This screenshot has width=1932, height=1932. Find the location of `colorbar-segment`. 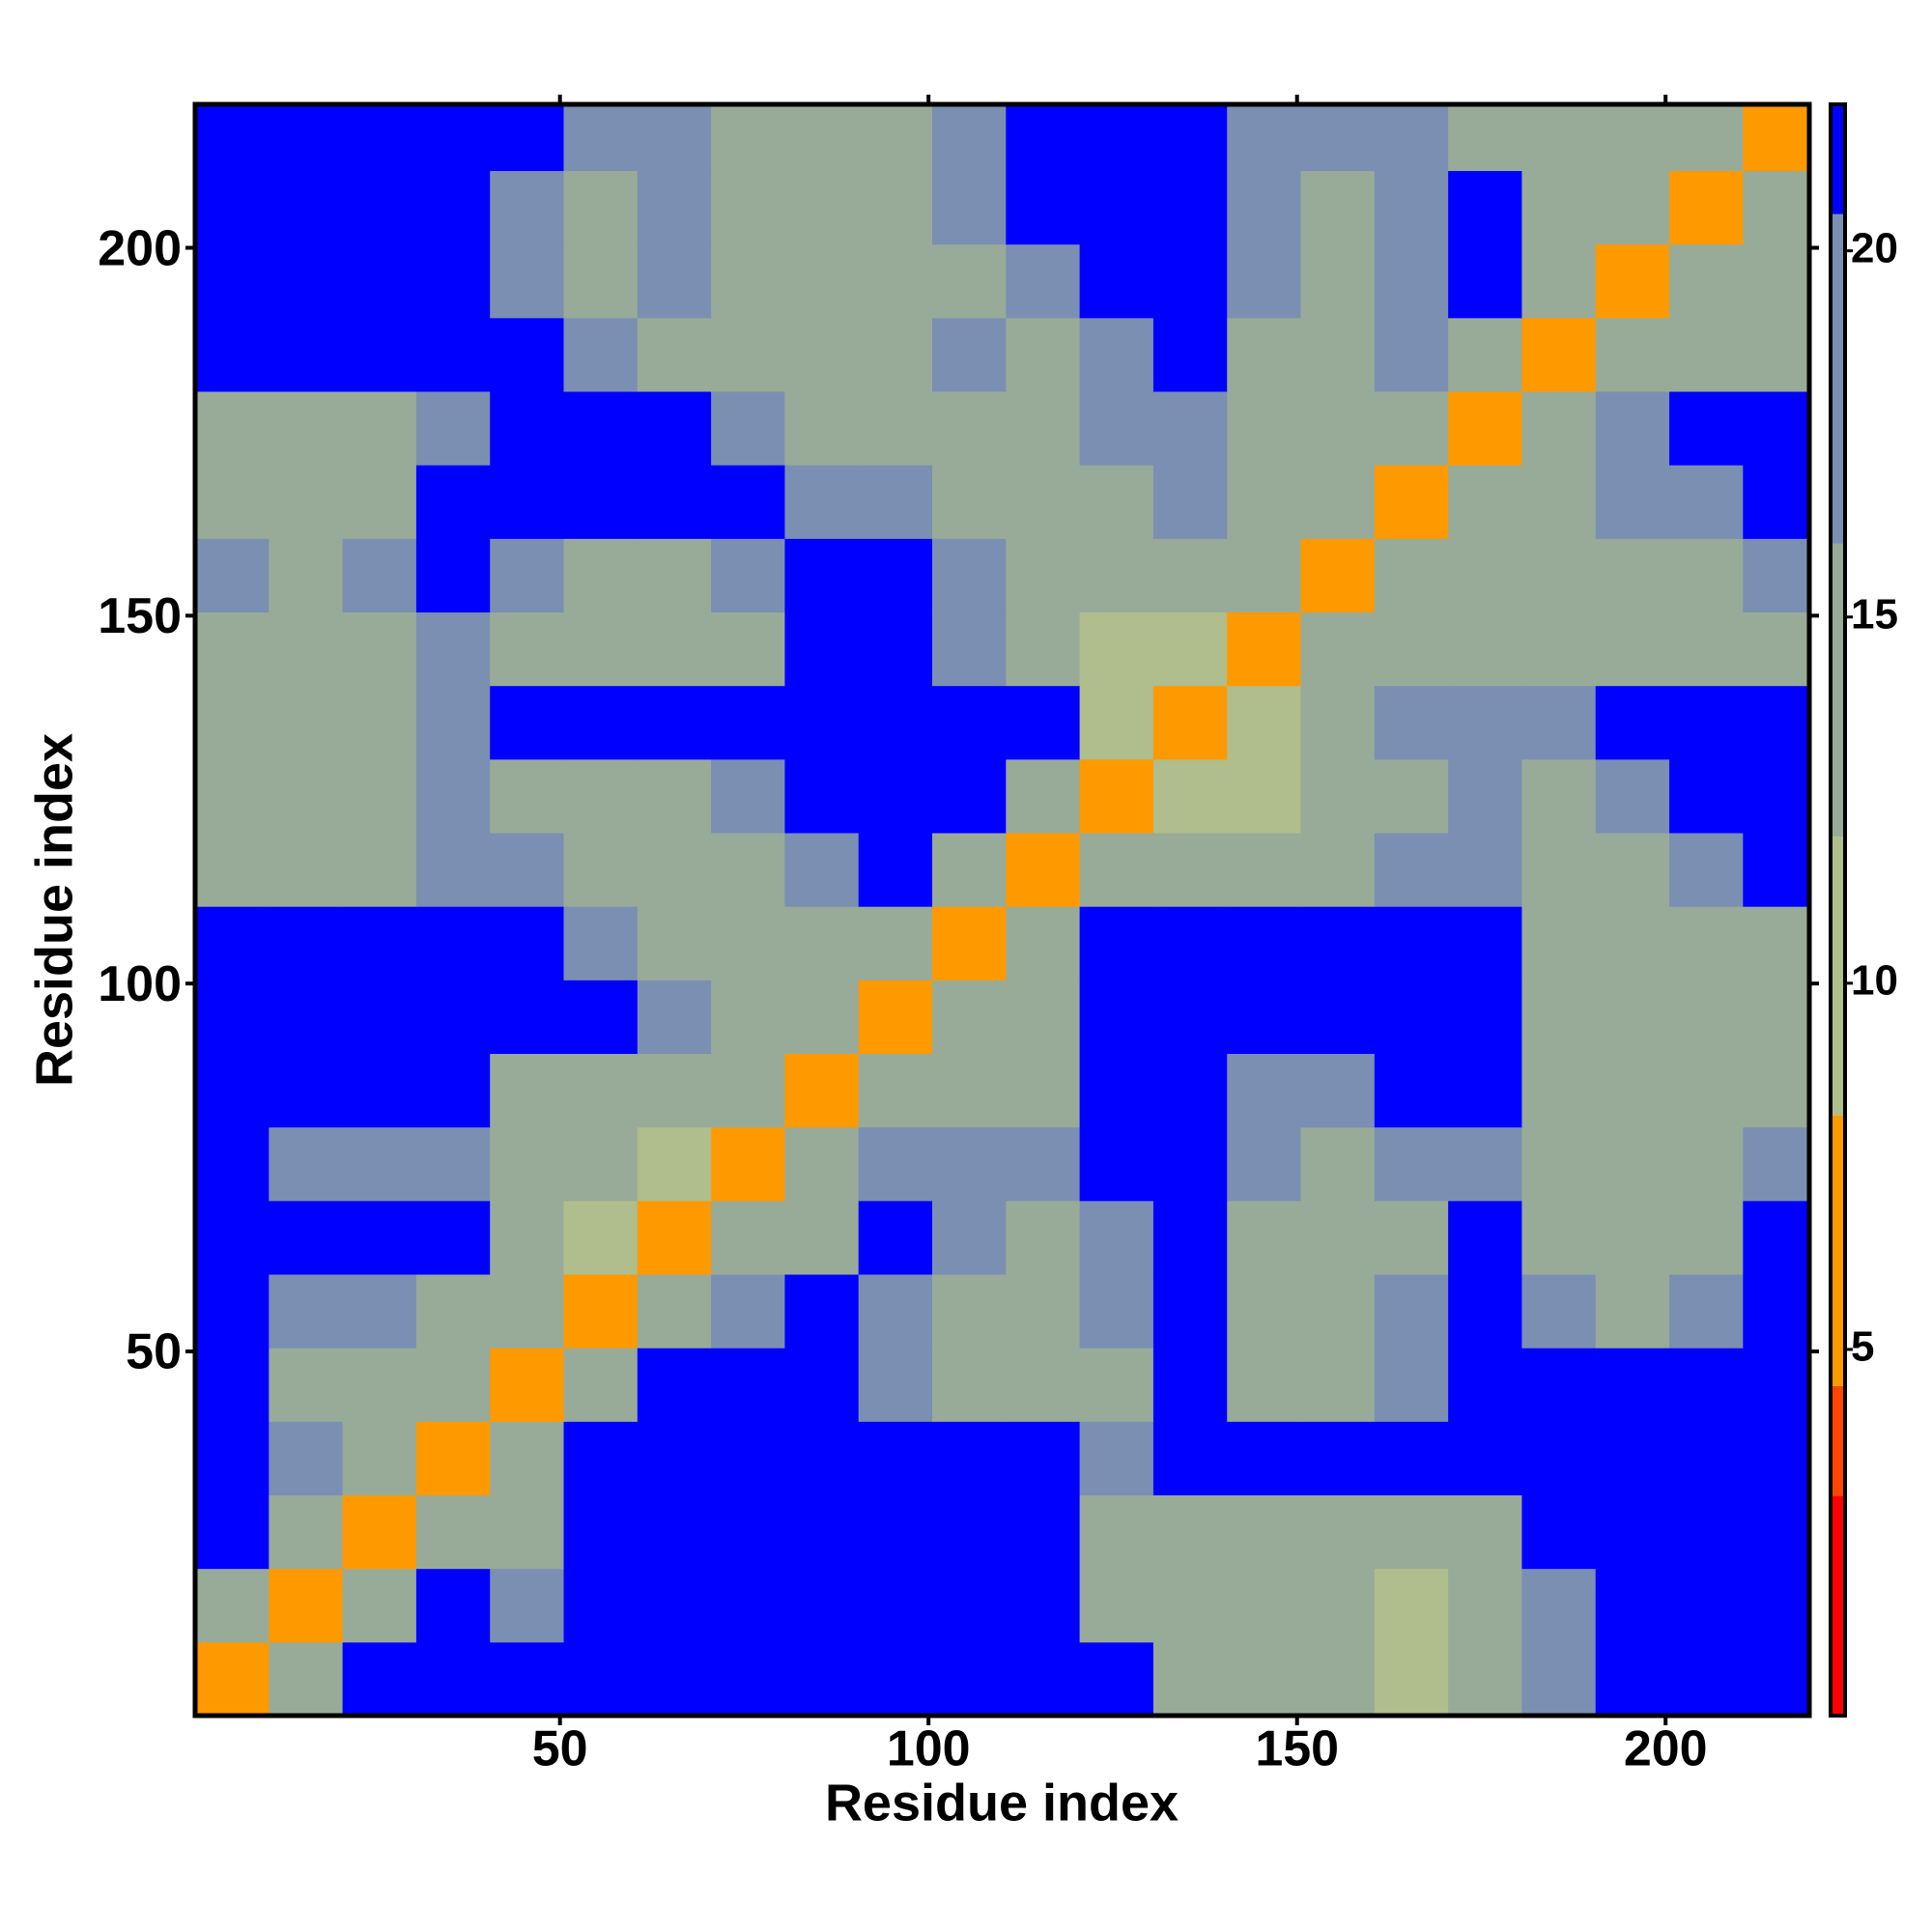

colorbar-segment is located at coordinates (1838, 1250).